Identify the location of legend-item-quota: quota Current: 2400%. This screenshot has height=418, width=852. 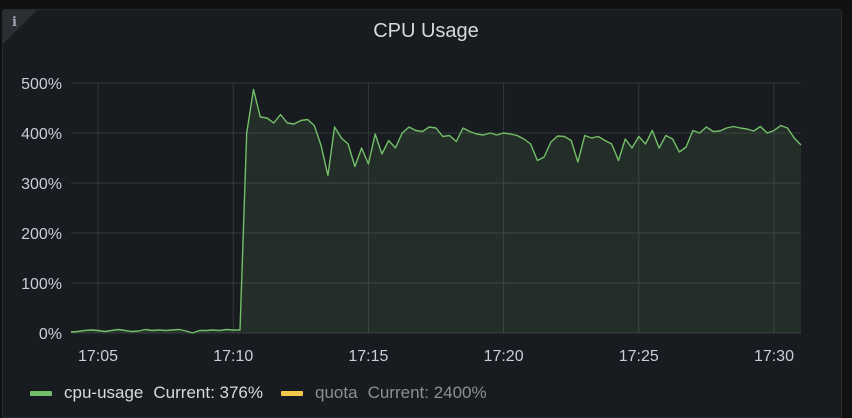
(384, 393).